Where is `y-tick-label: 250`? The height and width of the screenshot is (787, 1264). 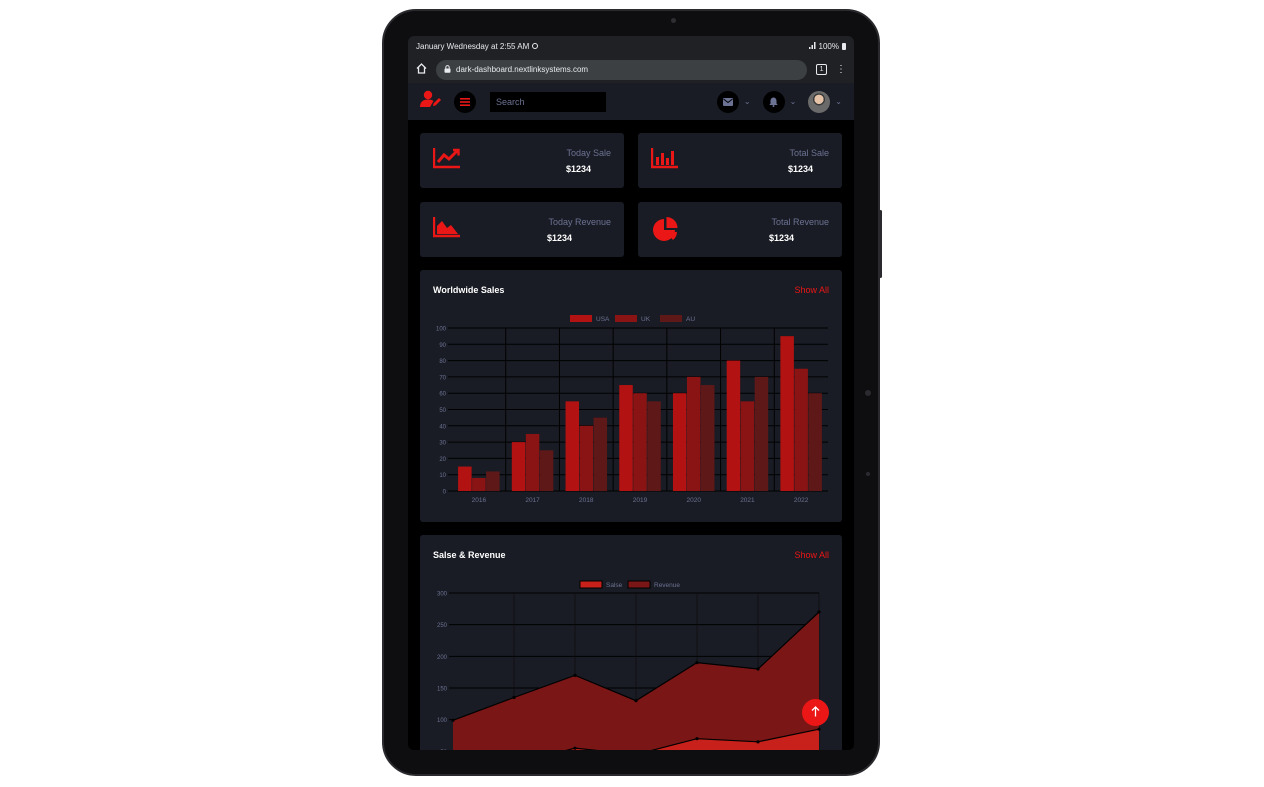
y-tick-label: 250 is located at coordinates (442, 626).